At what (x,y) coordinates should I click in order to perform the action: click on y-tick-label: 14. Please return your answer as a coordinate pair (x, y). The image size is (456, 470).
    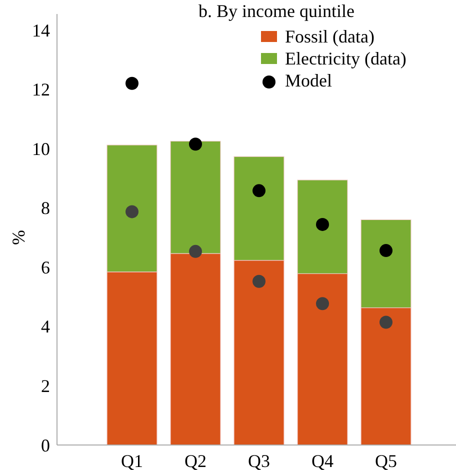
    Looking at the image, I should click on (41, 30).